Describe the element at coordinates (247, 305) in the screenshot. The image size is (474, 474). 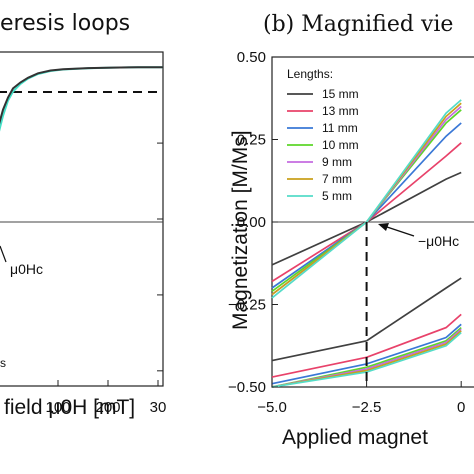
I see `panel-b-ytick-label: −0.25` at that location.